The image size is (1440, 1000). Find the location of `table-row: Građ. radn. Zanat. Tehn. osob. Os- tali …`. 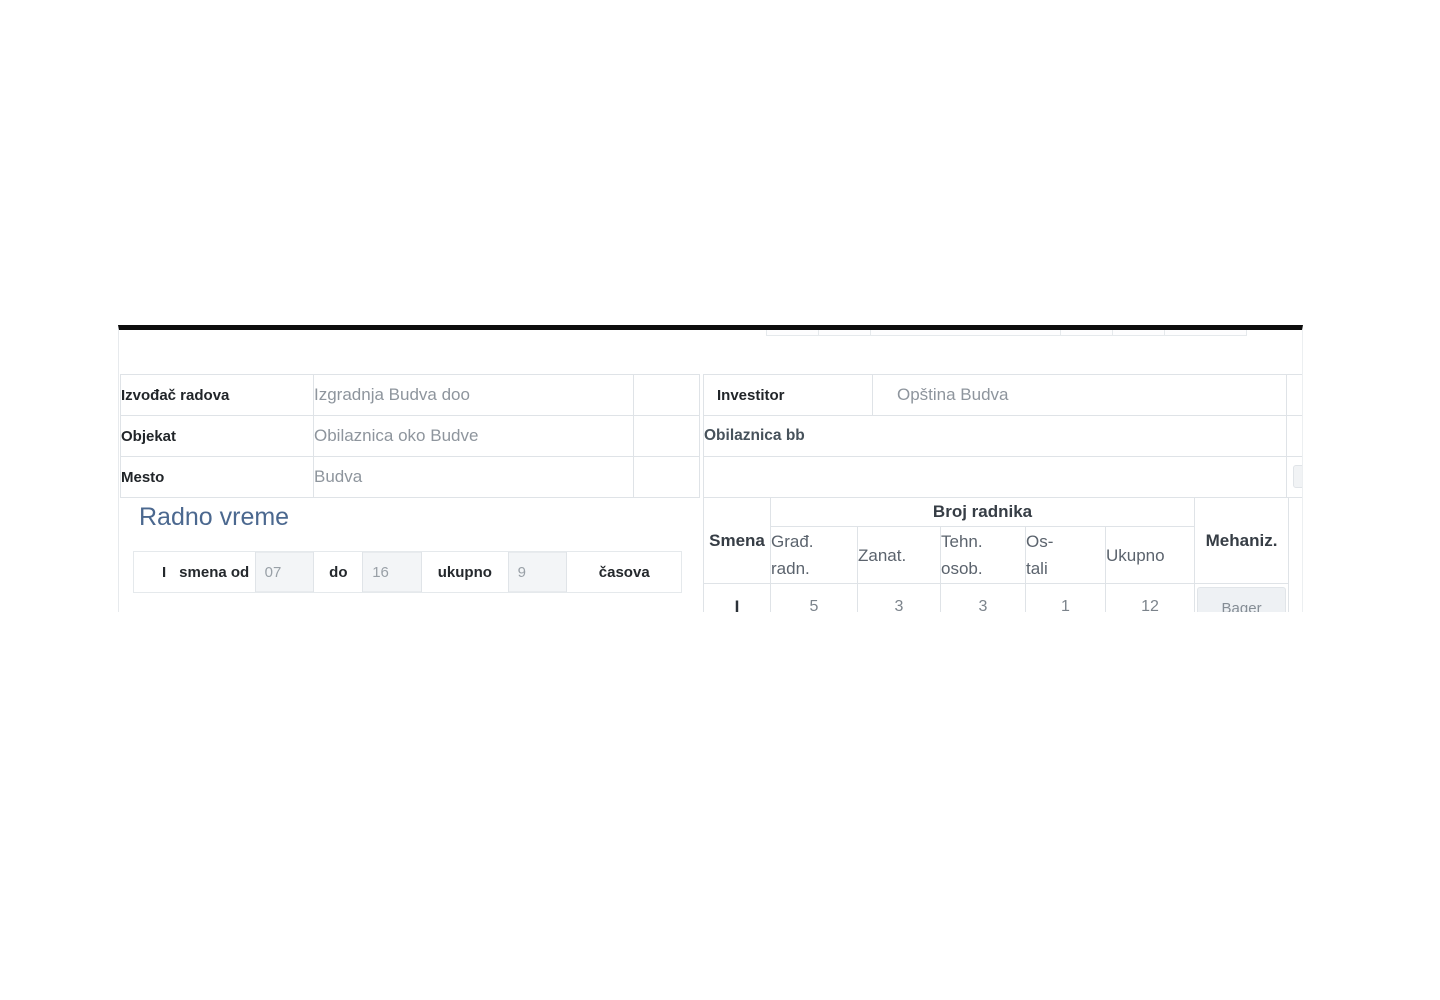

table-row: Građ. radn. Zanat. Tehn. osob. Os- tali … is located at coordinates (996, 555).